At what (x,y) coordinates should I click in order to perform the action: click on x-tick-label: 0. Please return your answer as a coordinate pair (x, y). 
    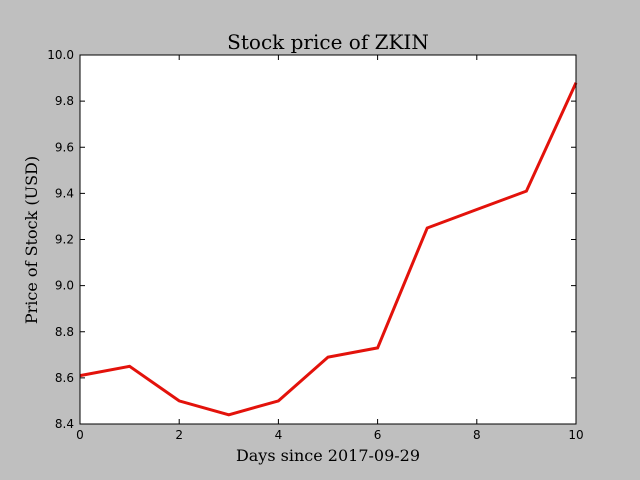
    Looking at the image, I should click on (80, 435).